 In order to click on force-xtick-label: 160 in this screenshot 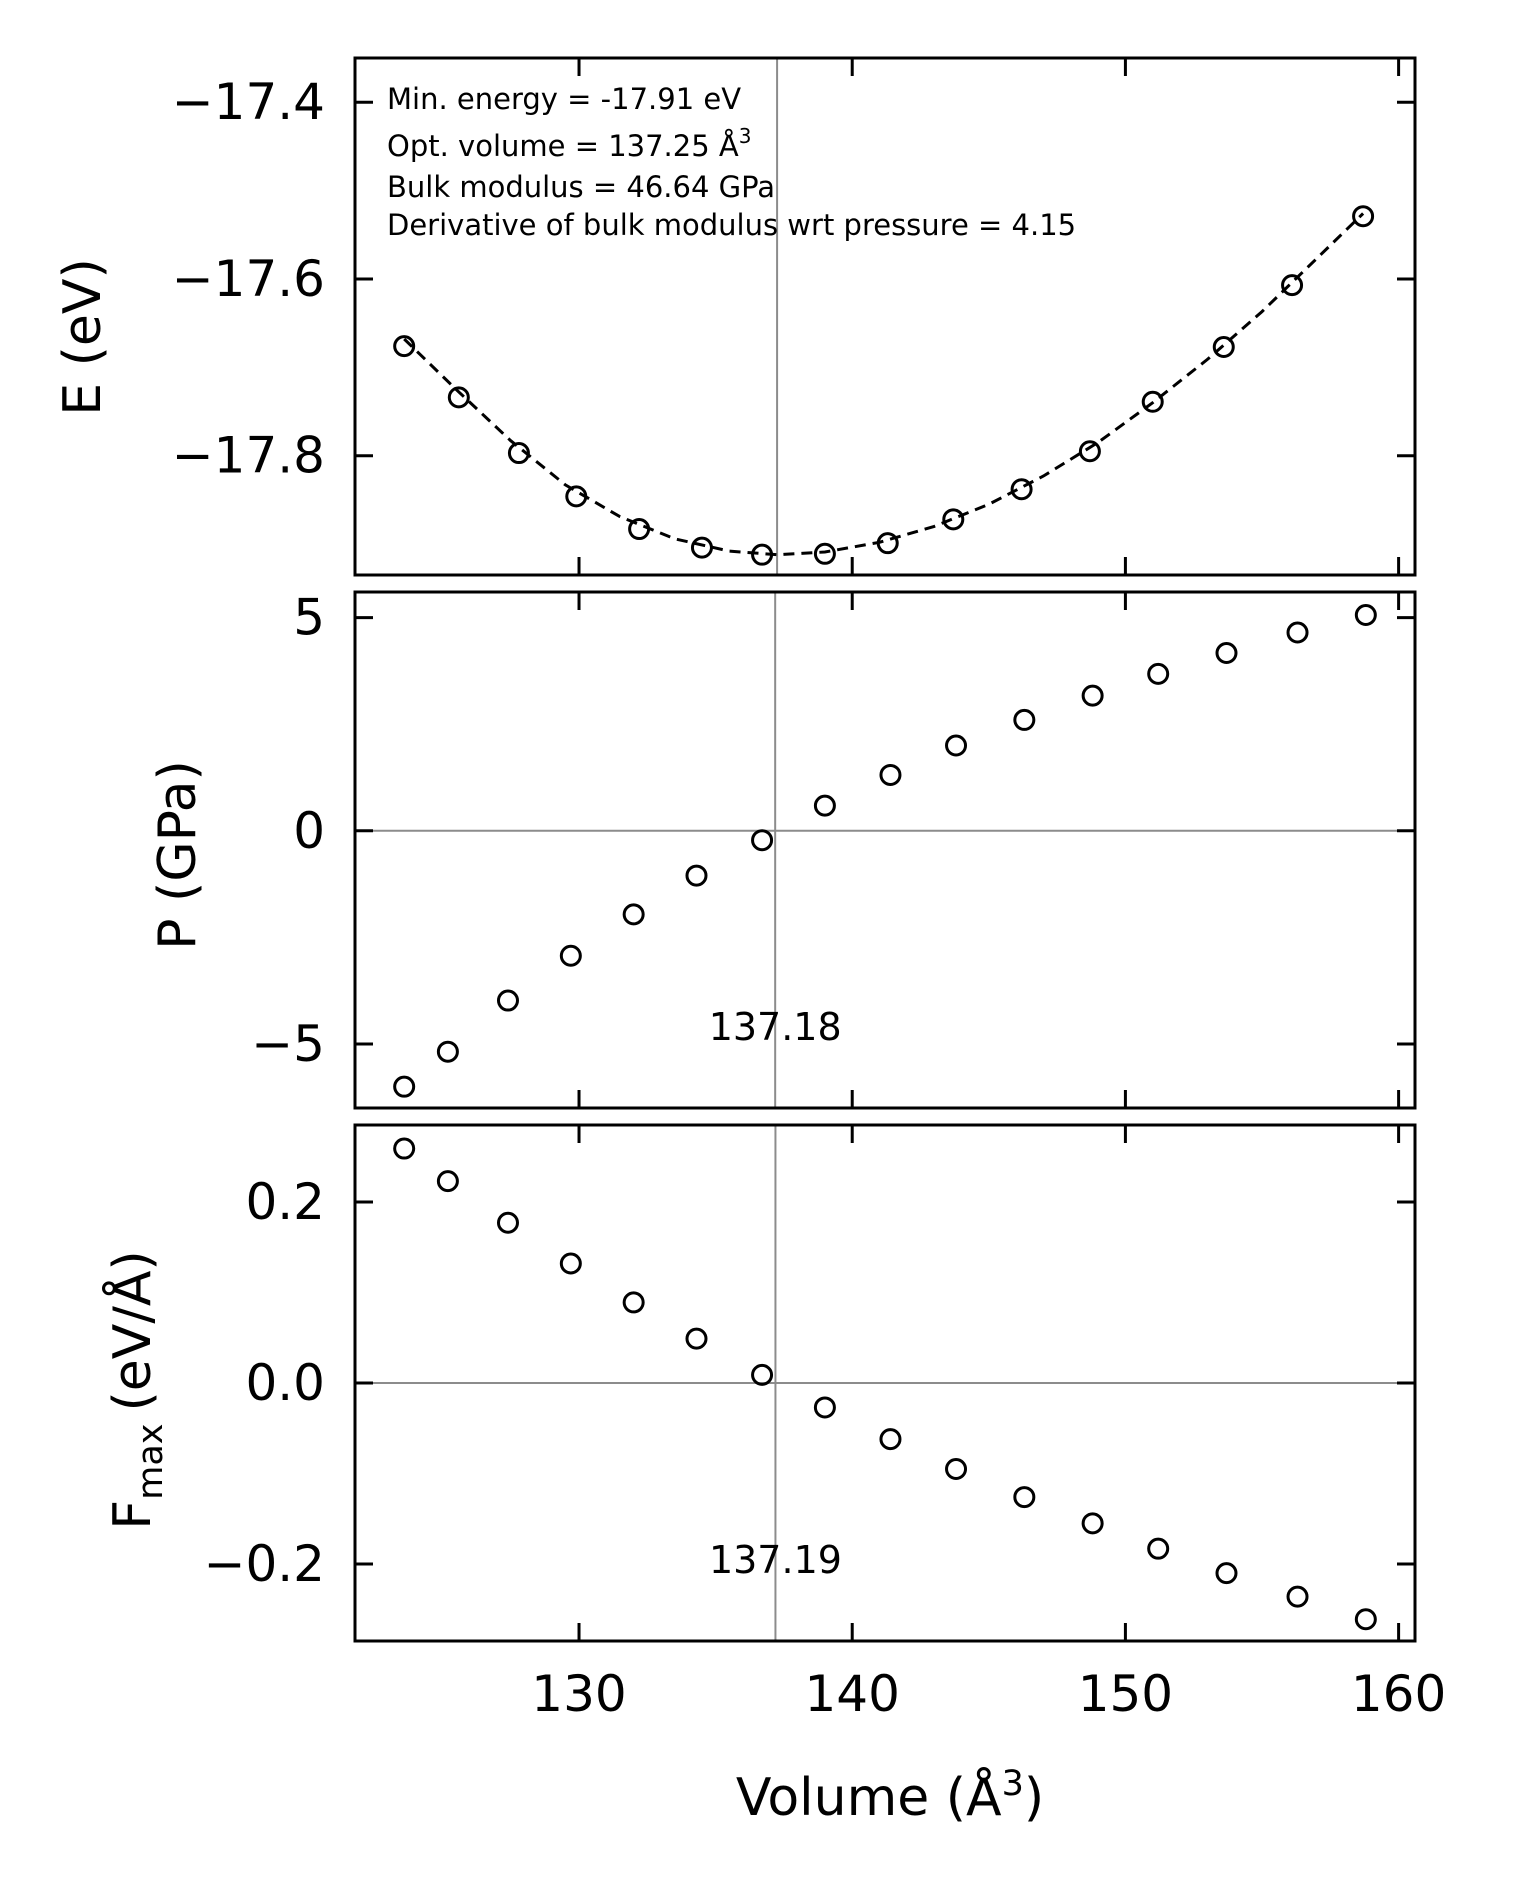, I will do `click(1398, 1694)`.